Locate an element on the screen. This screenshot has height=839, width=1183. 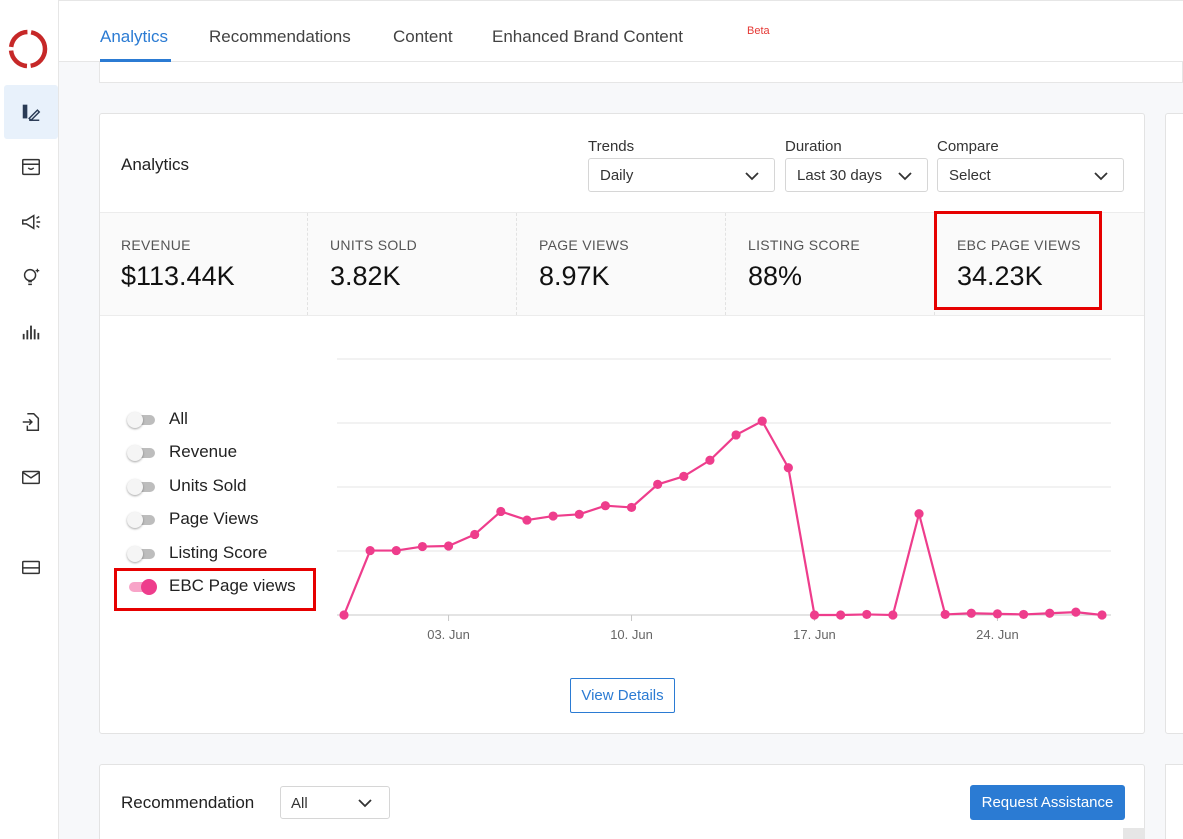
mail-icon is located at coordinates (31, 477).